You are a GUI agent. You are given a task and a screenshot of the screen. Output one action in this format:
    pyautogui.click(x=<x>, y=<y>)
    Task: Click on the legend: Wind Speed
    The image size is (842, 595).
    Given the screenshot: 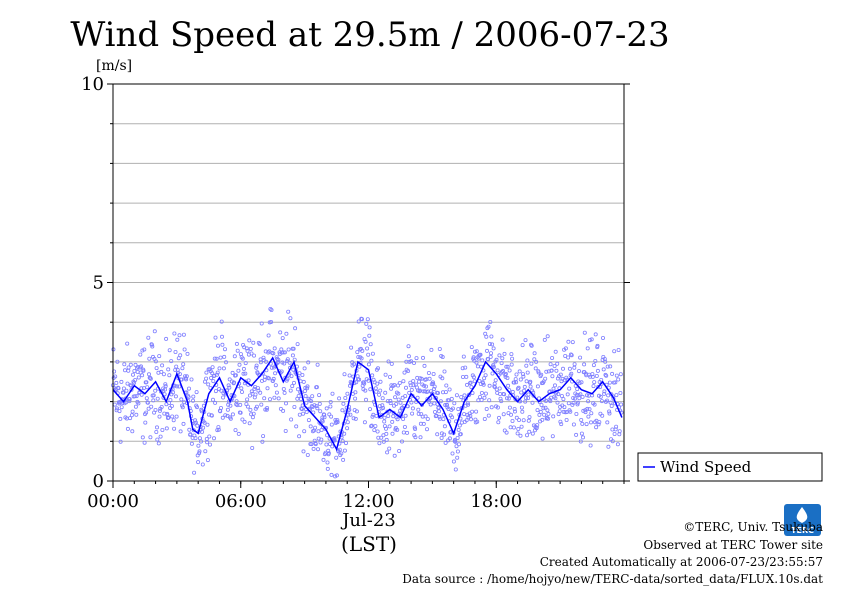 What is the action you would take?
    pyautogui.click(x=730, y=467)
    